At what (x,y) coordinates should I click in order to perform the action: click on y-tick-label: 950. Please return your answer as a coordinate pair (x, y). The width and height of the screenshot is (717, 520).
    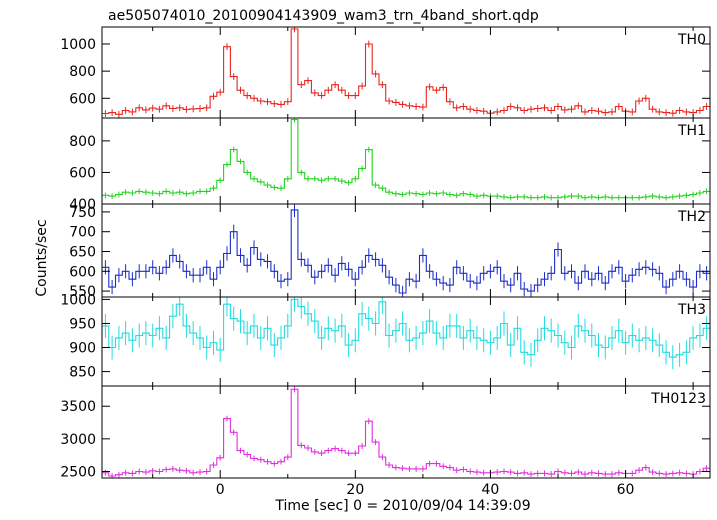
    Looking at the image, I should click on (82, 324).